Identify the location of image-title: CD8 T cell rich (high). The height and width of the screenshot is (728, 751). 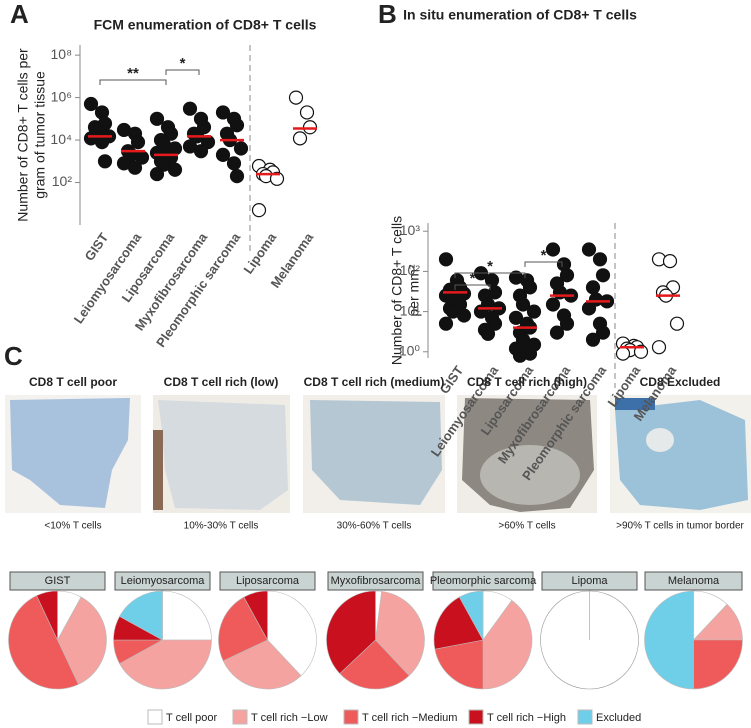
(527, 382).